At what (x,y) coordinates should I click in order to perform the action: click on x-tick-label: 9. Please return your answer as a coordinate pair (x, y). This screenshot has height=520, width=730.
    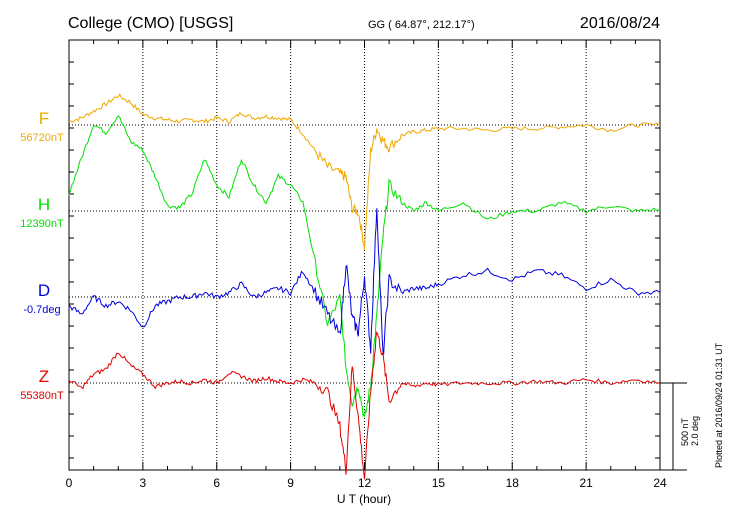
    Looking at the image, I should click on (290, 483).